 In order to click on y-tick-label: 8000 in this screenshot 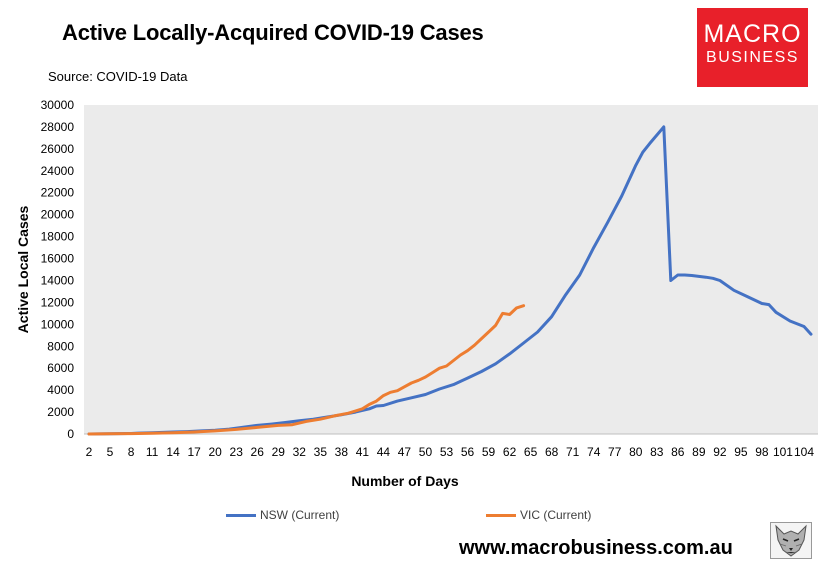, I will do `click(60, 346)`.